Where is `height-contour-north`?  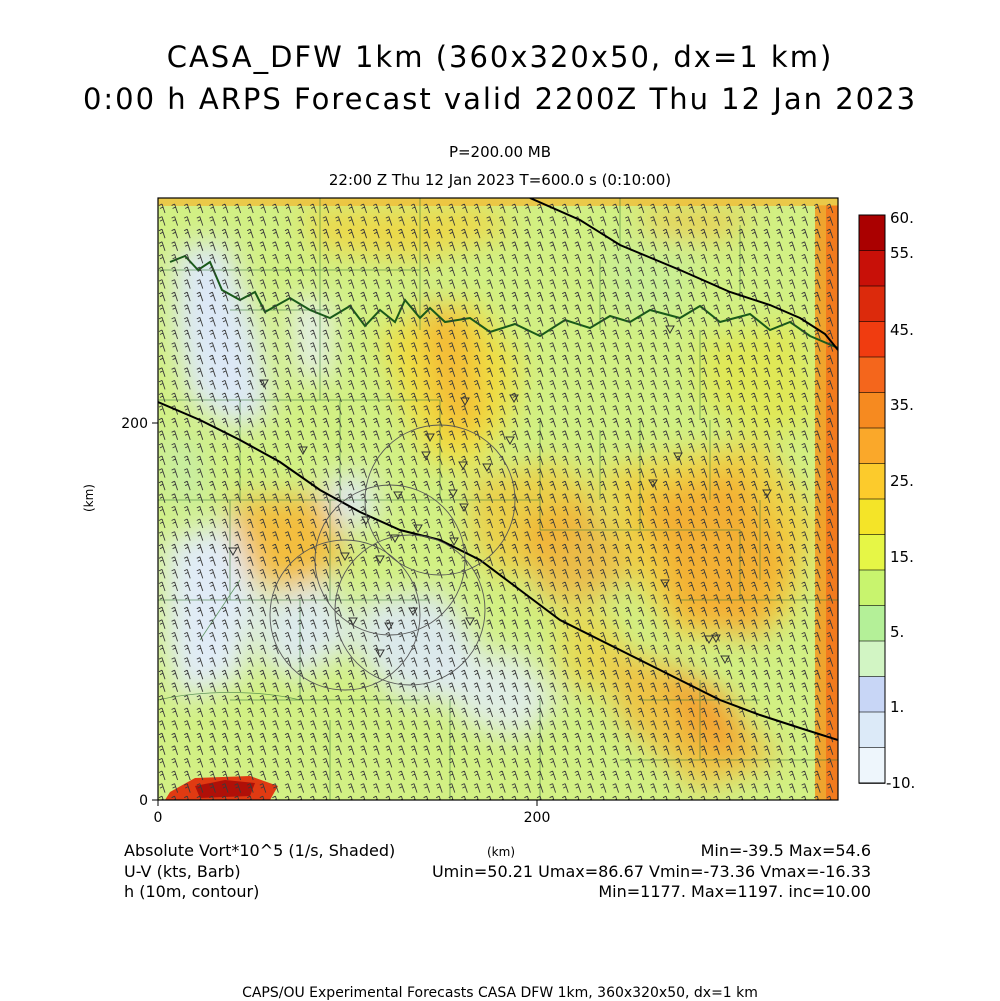
height-contour-north is located at coordinates (683, 274).